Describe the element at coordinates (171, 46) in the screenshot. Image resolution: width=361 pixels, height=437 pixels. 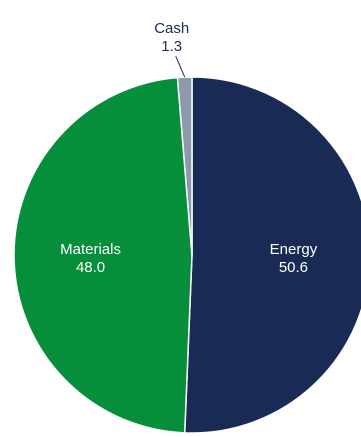
I see `slice-value-cash: 1.3` at that location.